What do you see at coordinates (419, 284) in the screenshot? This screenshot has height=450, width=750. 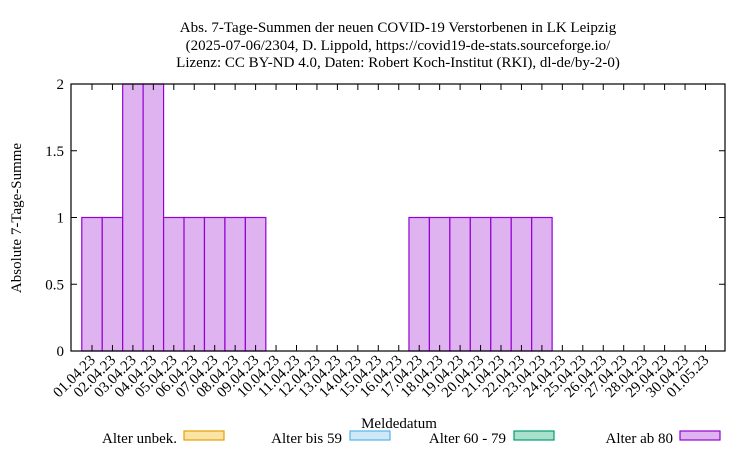 I see `bar-17.04.23-series-3` at bounding box center [419, 284].